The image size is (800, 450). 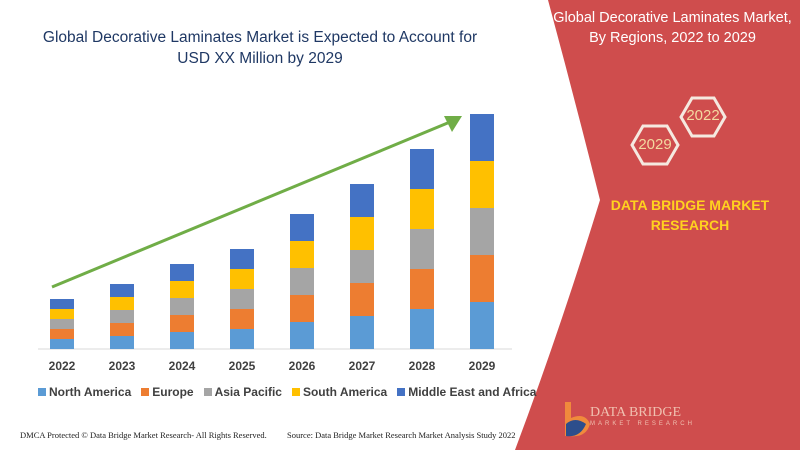 What do you see at coordinates (182, 306) in the screenshot?
I see `bar-segment-2024-asia-pacific` at bounding box center [182, 306].